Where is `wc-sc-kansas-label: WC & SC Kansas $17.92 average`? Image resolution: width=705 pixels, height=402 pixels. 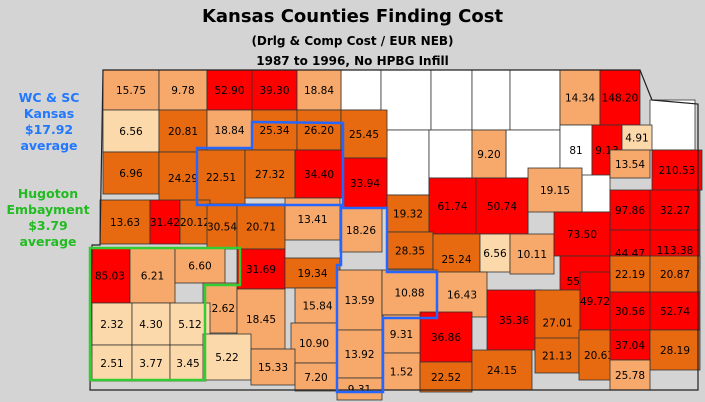 wc-sc-kansas-label: WC & SC Kansas $17.92 average is located at coordinates (49, 122).